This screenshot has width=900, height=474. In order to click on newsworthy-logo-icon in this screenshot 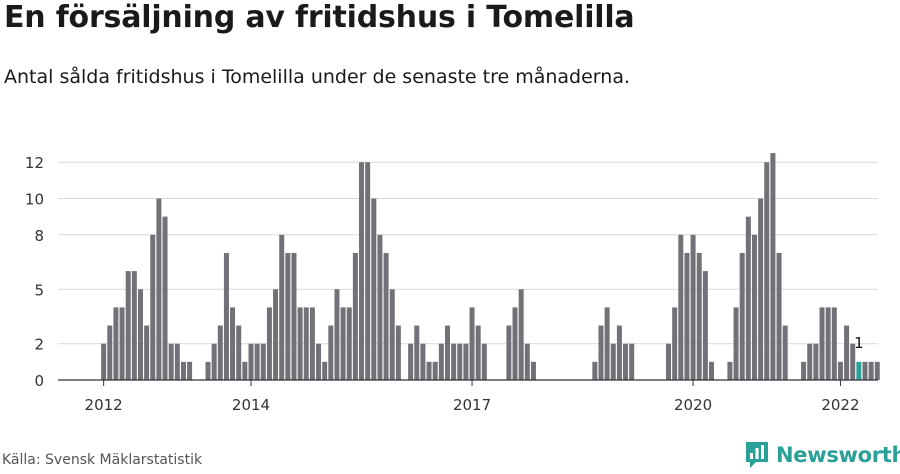, I will do `click(757, 455)`.